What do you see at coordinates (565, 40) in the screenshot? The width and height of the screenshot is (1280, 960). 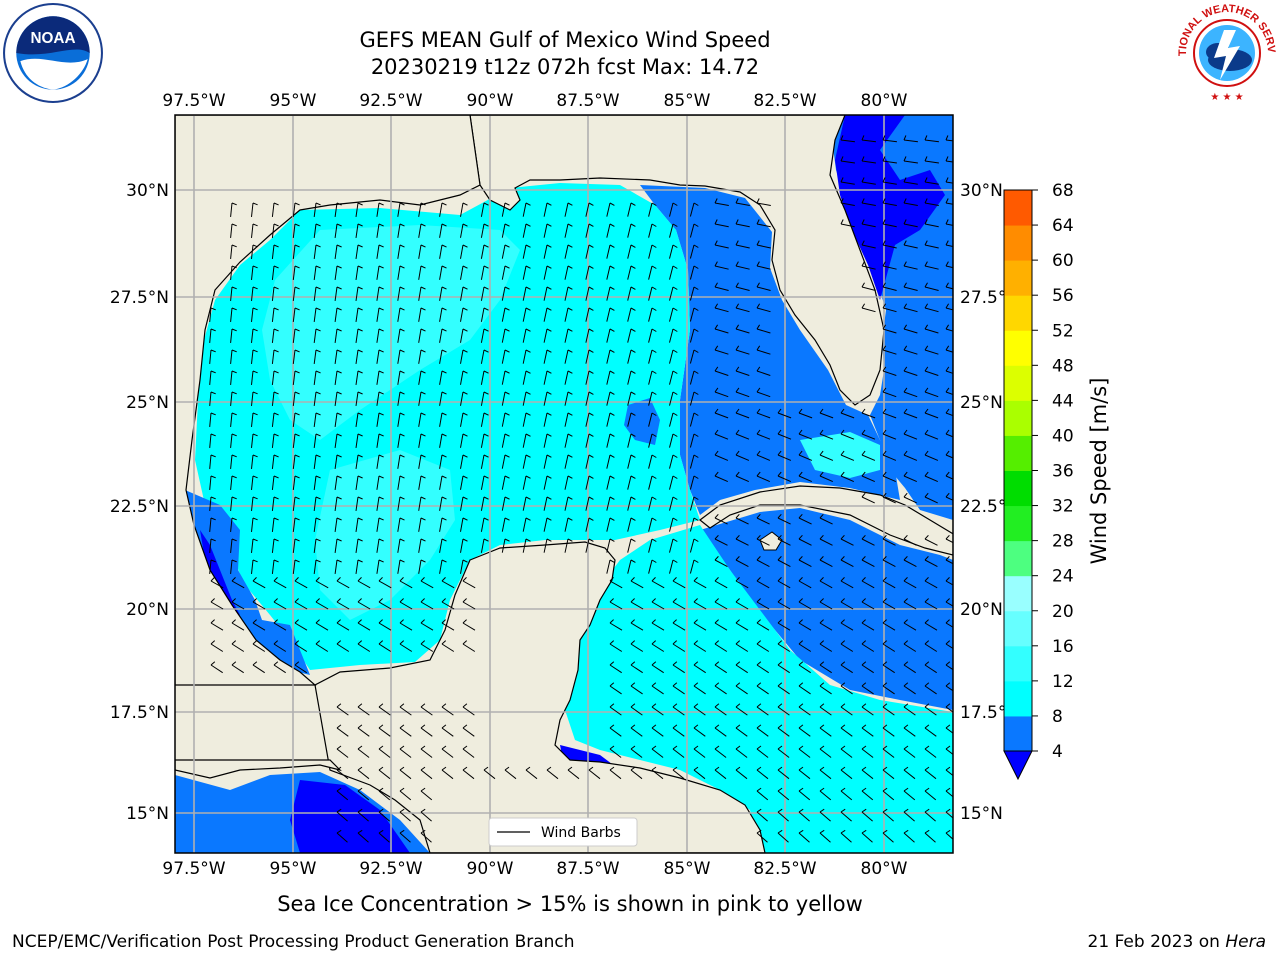 I see `map-title-line-1: GEFS MEAN Gulf of Mexico Wind Speed` at bounding box center [565, 40].